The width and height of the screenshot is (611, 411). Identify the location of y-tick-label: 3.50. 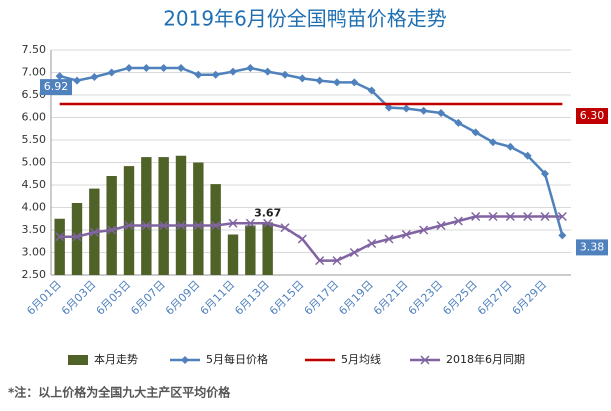
(34, 229).